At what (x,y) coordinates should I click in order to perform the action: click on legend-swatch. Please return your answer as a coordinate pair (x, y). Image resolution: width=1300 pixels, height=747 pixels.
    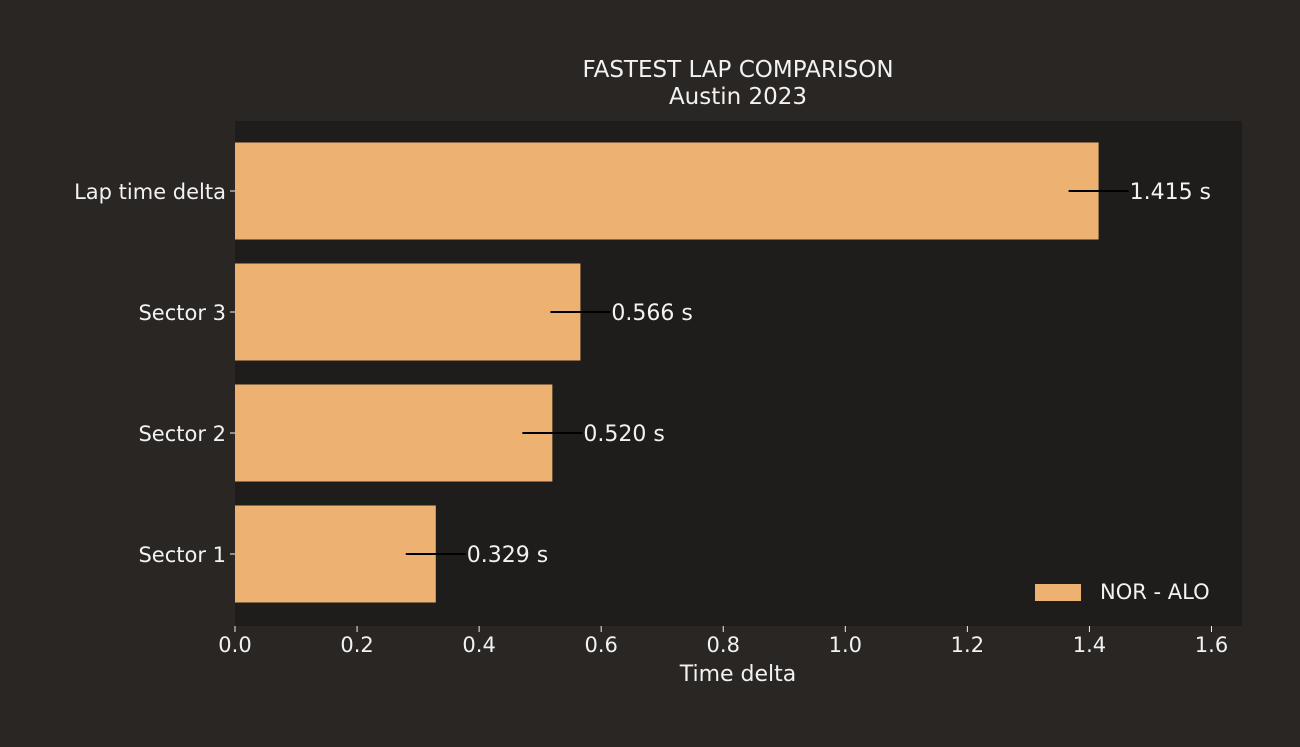
    Looking at the image, I should click on (1058, 592).